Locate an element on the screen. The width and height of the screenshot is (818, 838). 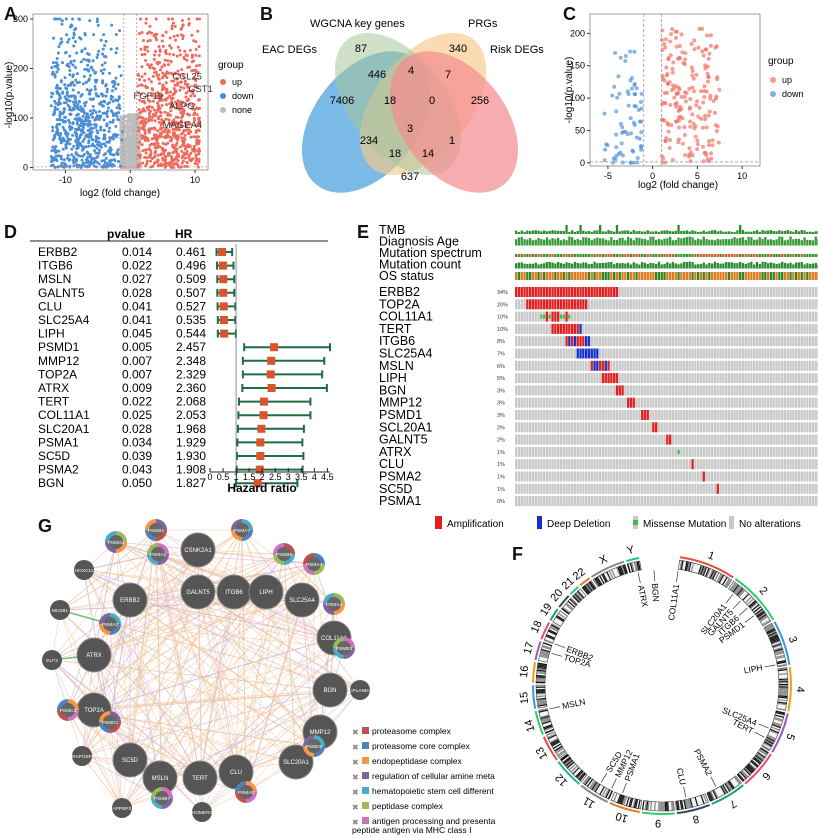
hr-box is located at coordinates (223, 292).